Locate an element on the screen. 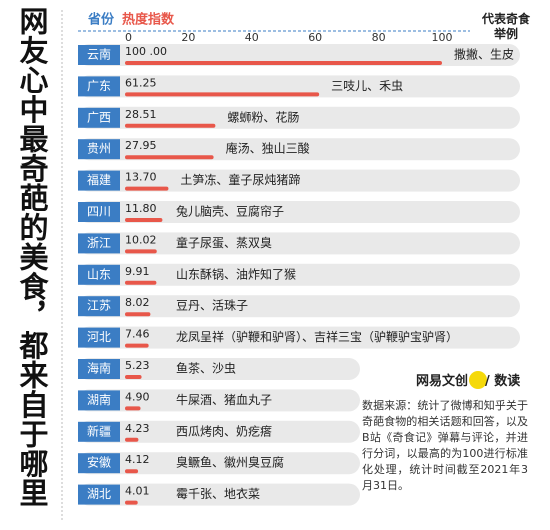 The height and width of the screenshot is (530, 550). value-label: 28.51 is located at coordinates (141, 114).